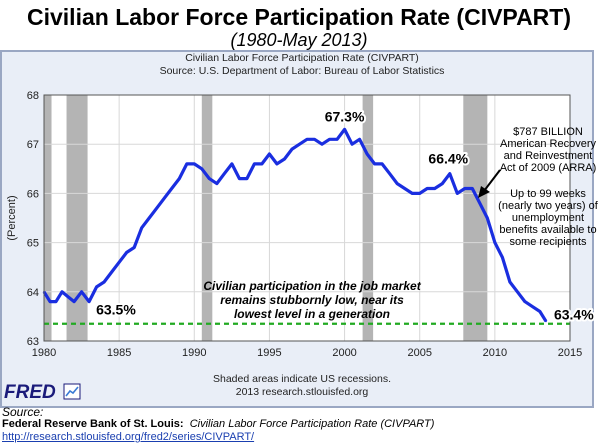 The height and width of the screenshot is (446, 598). I want to click on y-axis-label: (Percent), so click(12, 217).